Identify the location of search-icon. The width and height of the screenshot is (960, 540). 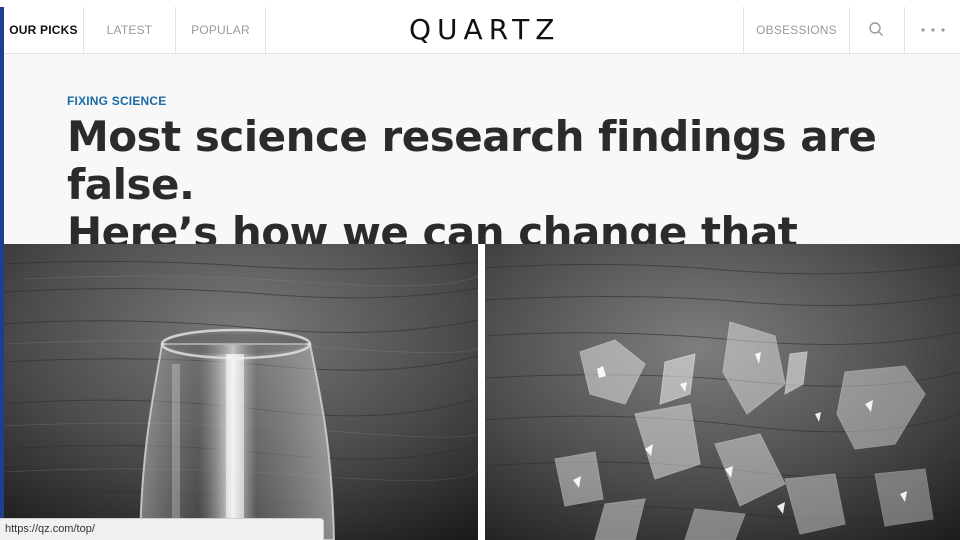
(876, 29).